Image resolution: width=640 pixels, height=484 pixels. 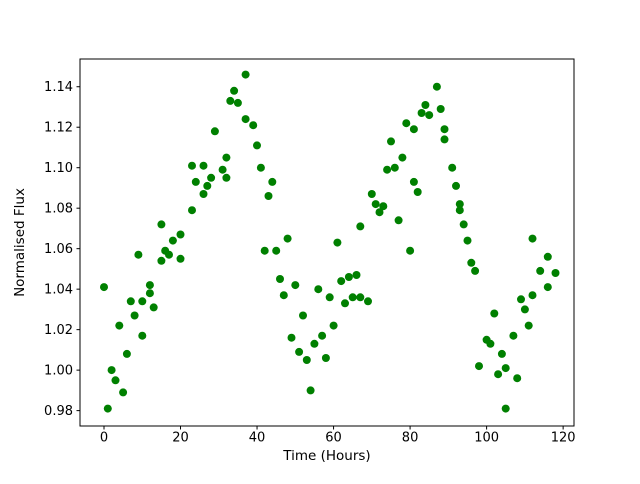 What do you see at coordinates (104, 438) in the screenshot?
I see `x-tick-label: 0` at bounding box center [104, 438].